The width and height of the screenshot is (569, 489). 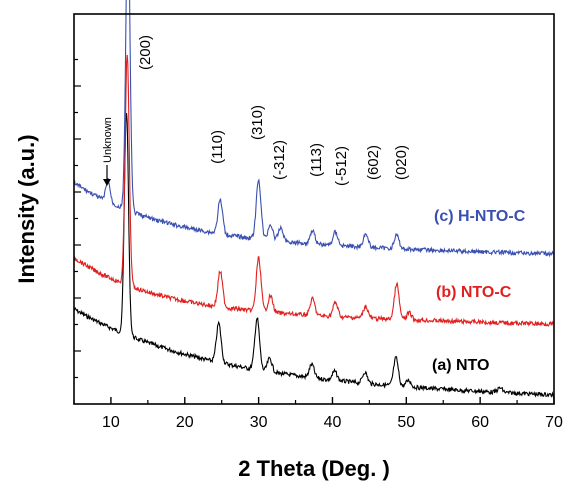 I want to click on peak-label: (020), so click(x=401, y=162).